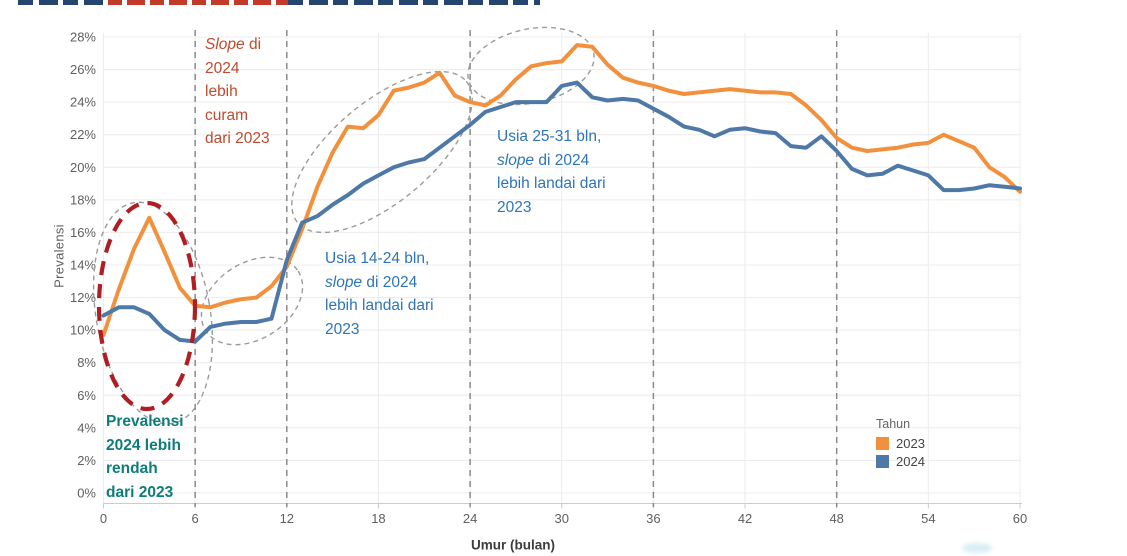 This screenshot has height=556, width=1127. I want to click on svg-text: 10%, so click(83, 330).